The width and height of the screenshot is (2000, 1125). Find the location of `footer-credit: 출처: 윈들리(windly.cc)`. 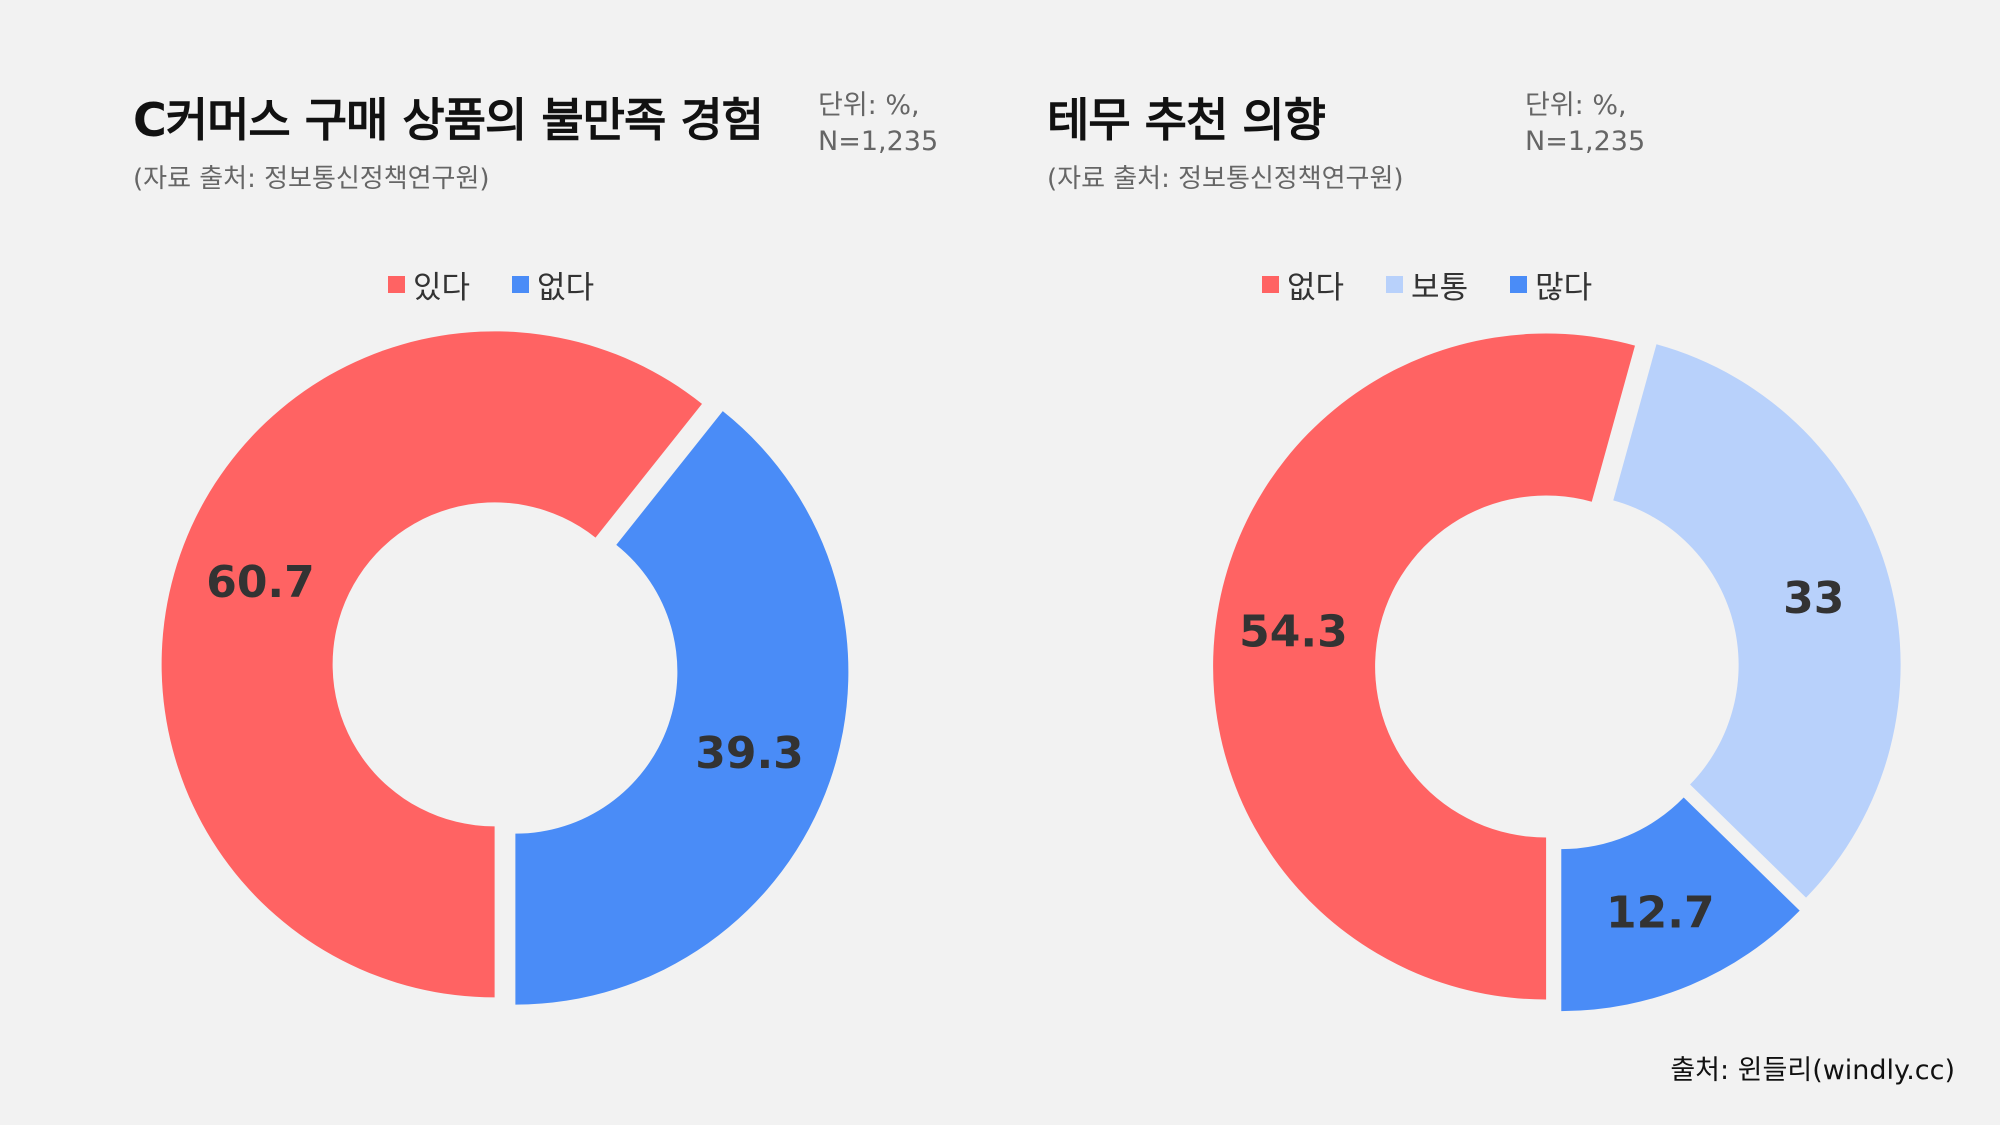

footer-credit: 출처: 윈들리(windly.cc) is located at coordinates (1812, 1070).